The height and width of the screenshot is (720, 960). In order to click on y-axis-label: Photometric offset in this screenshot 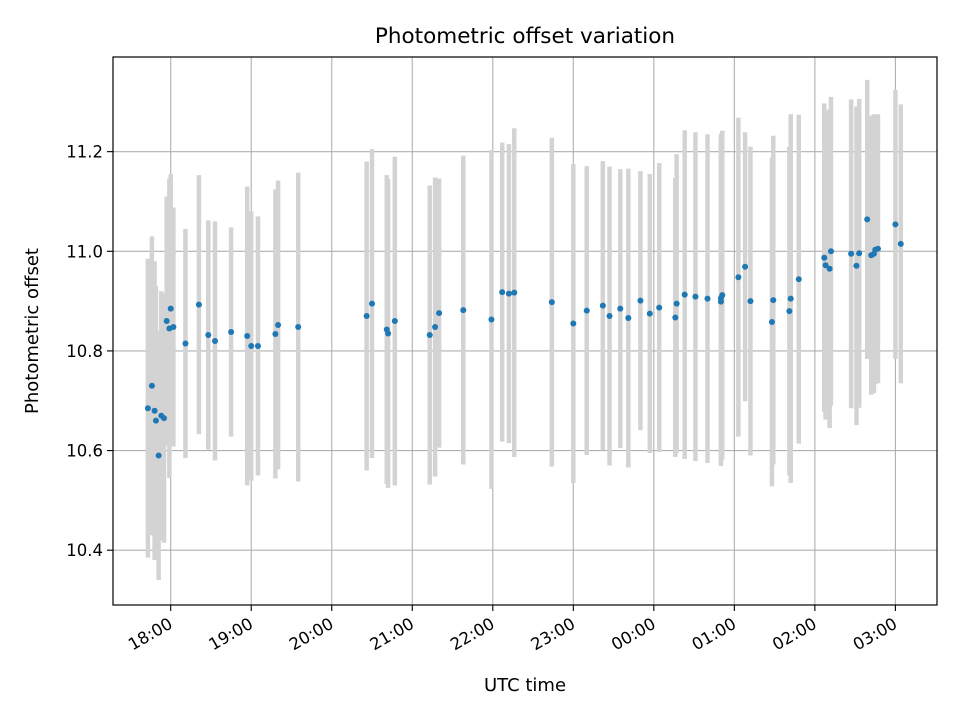, I will do `click(32, 331)`.